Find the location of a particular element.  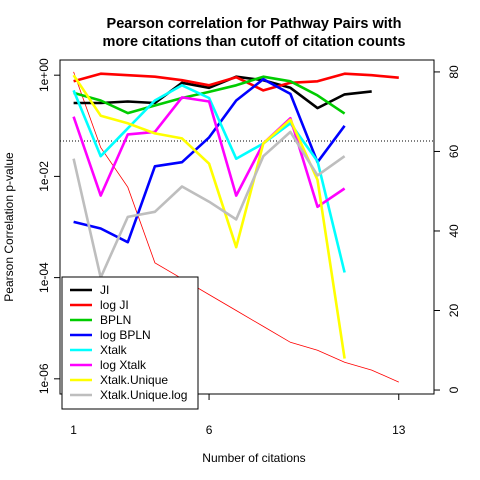

y-right-tick-label: 60 is located at coordinates (454, 151).